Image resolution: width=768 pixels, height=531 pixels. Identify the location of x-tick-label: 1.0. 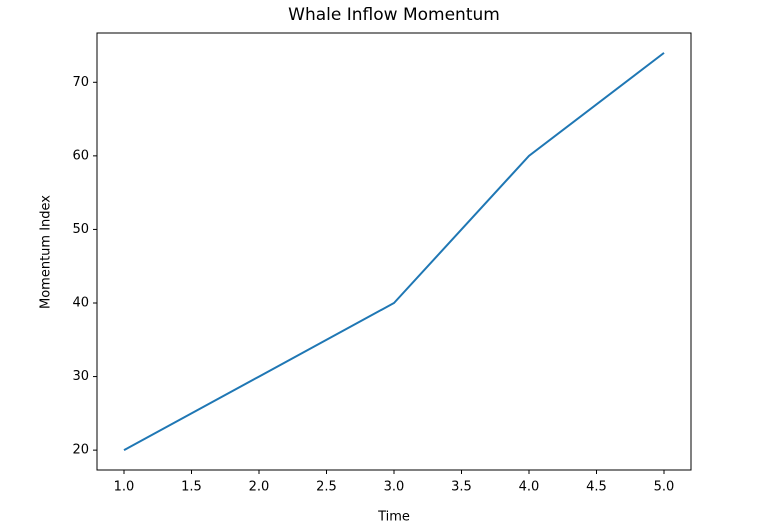
(124, 487).